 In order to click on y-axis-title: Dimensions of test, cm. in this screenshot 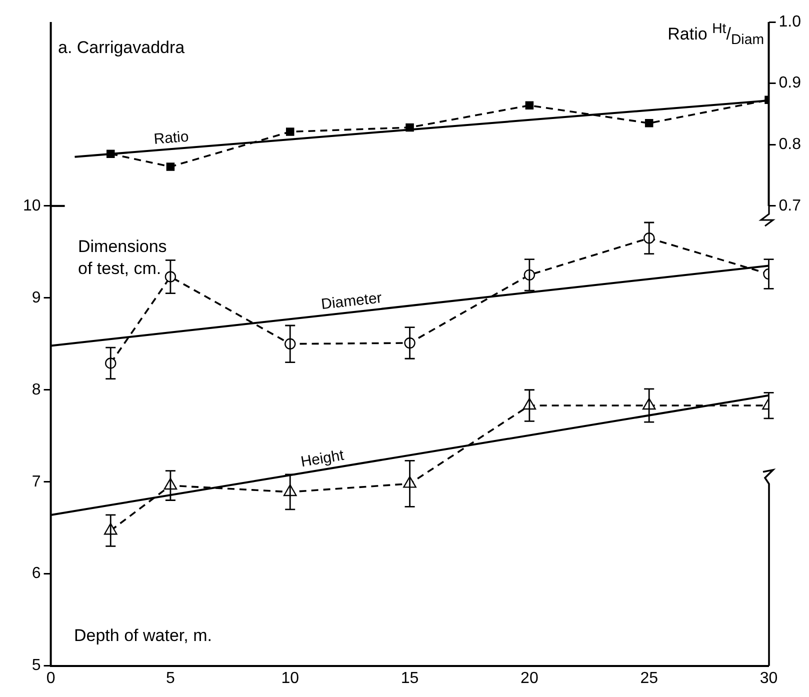, I will do `click(123, 258)`.